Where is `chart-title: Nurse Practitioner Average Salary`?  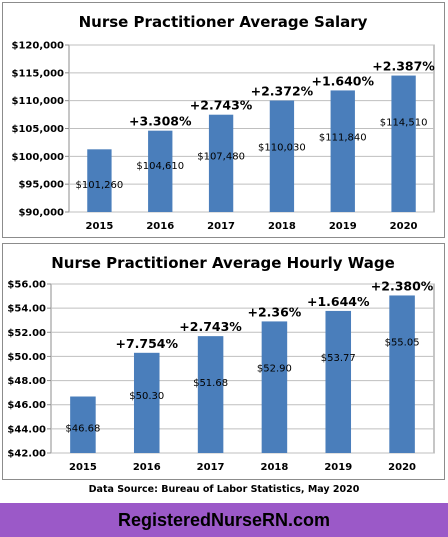 chart-title: Nurse Practitioner Average Salary is located at coordinates (223, 22).